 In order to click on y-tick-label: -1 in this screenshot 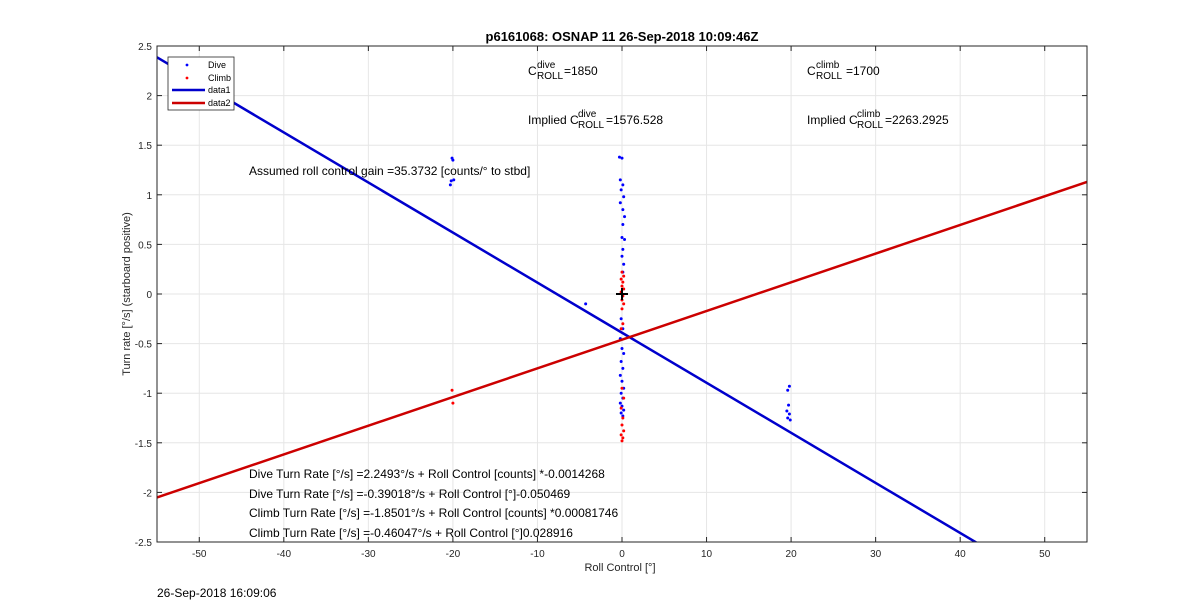, I will do `click(147, 394)`.